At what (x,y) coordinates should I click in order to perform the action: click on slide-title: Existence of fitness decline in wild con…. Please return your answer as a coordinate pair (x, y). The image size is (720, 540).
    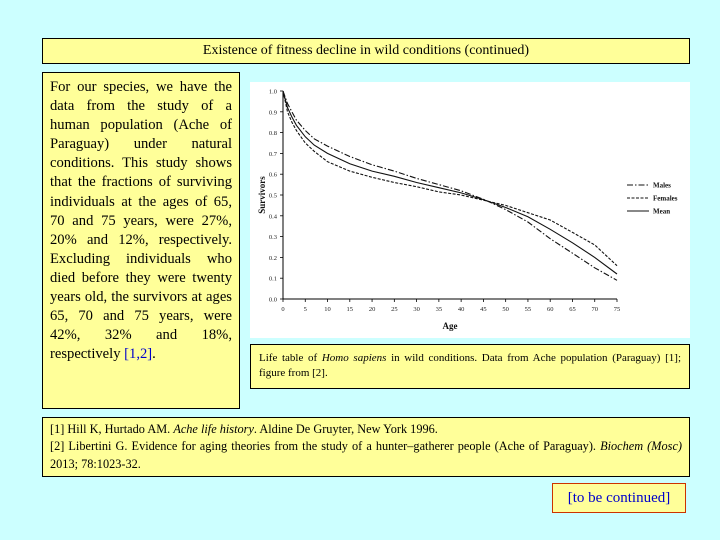
    Looking at the image, I should click on (366, 51).